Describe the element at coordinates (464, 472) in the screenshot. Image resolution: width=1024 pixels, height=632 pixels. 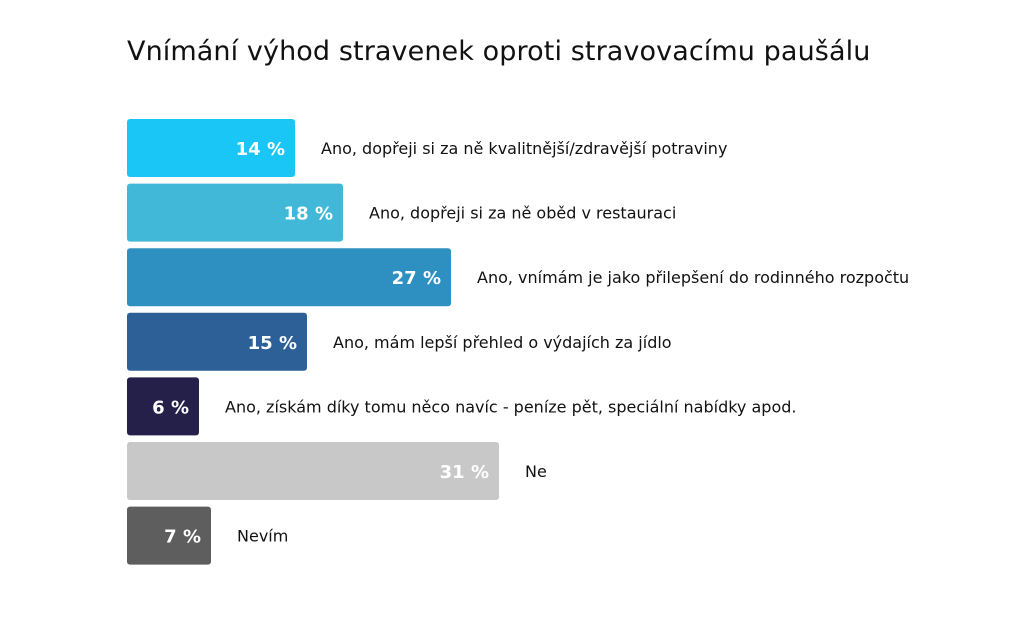
I see `bar-value-label: 31 %` at that location.